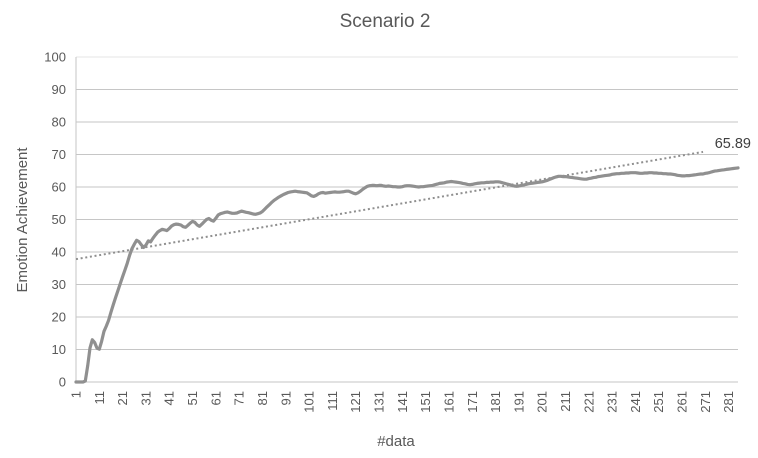  I want to click on x-axis-title: #data, so click(396, 441).